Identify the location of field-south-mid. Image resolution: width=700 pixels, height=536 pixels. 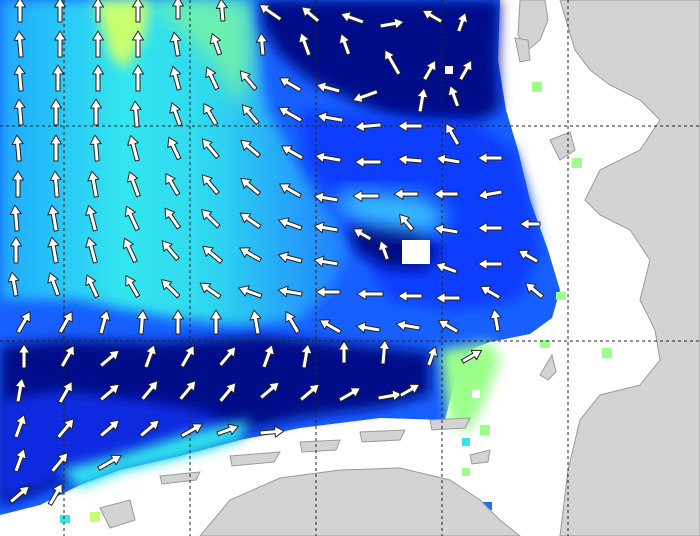
(120, 445).